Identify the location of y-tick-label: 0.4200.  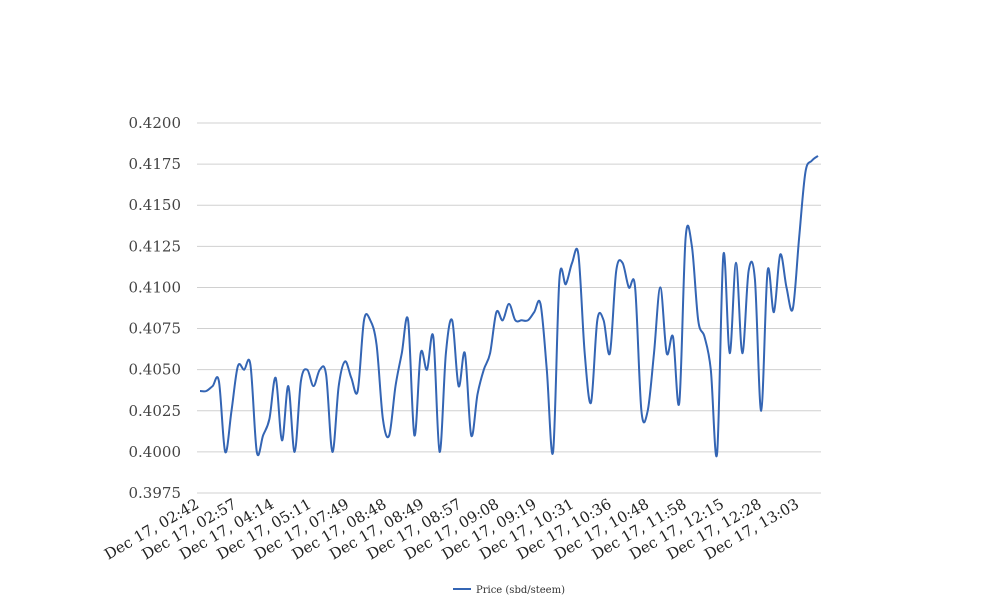
(155, 123).